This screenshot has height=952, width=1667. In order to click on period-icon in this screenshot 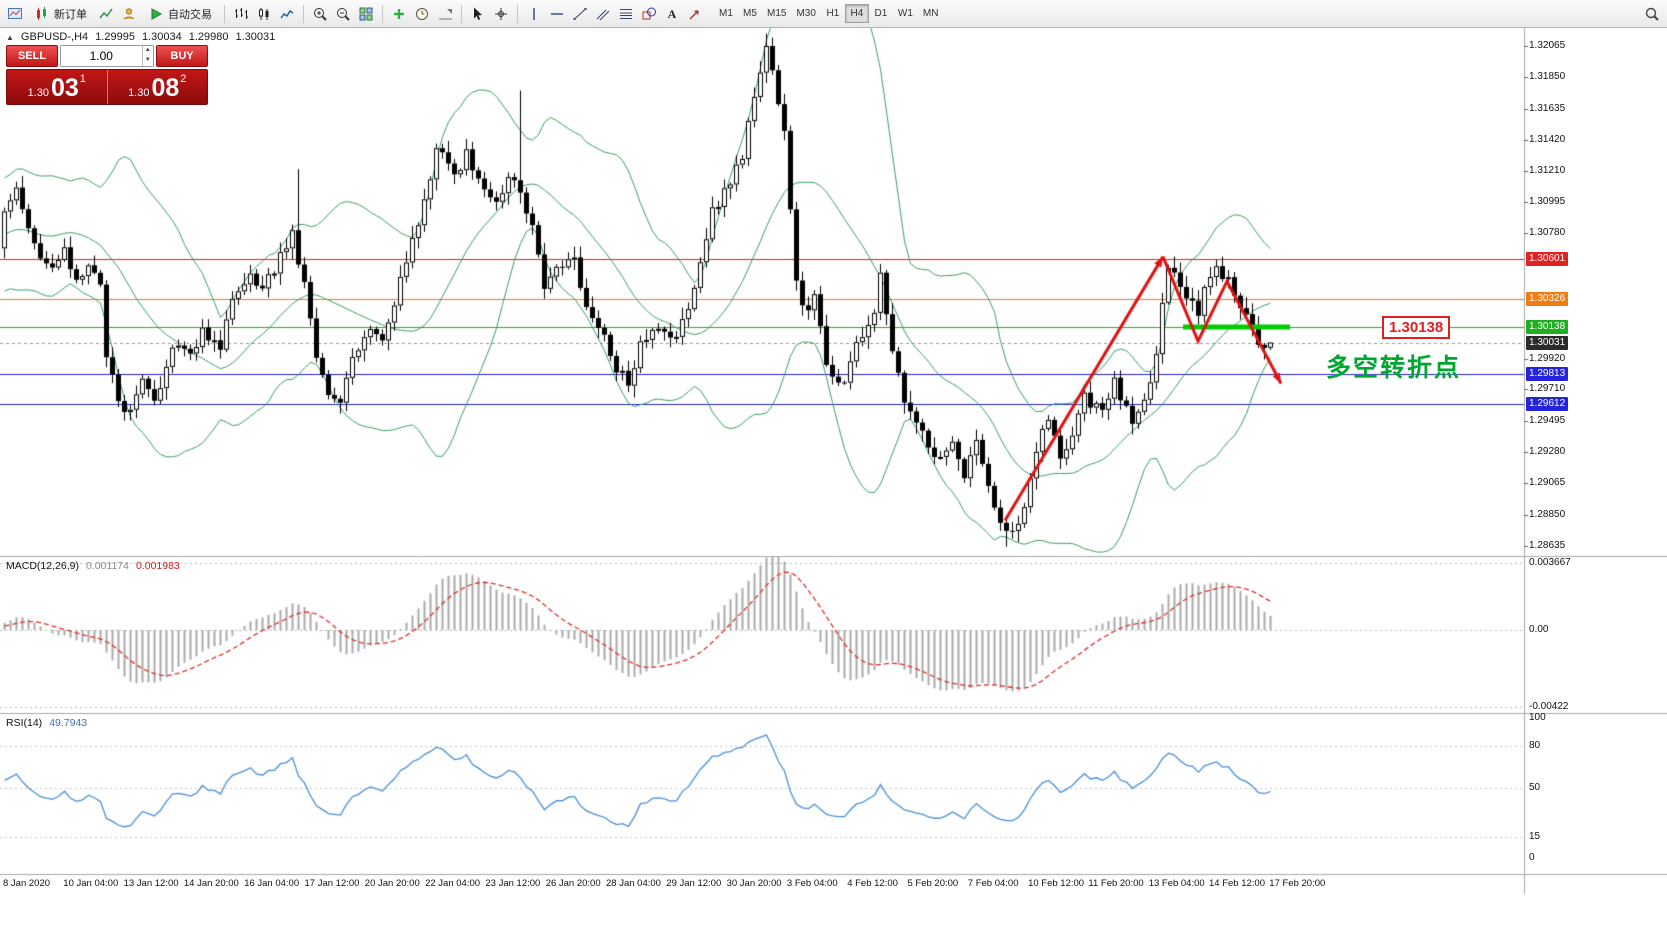, I will do `click(422, 14)`.